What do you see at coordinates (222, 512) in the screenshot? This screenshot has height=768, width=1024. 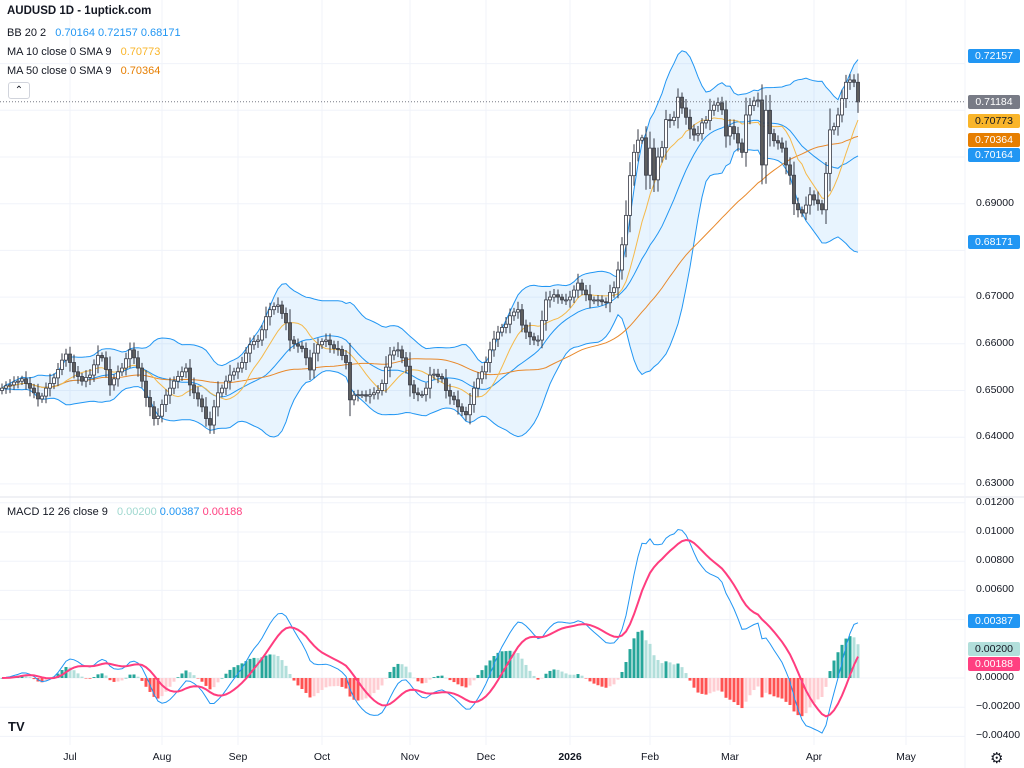 I see `macd-signal-value: 0.00188` at bounding box center [222, 512].